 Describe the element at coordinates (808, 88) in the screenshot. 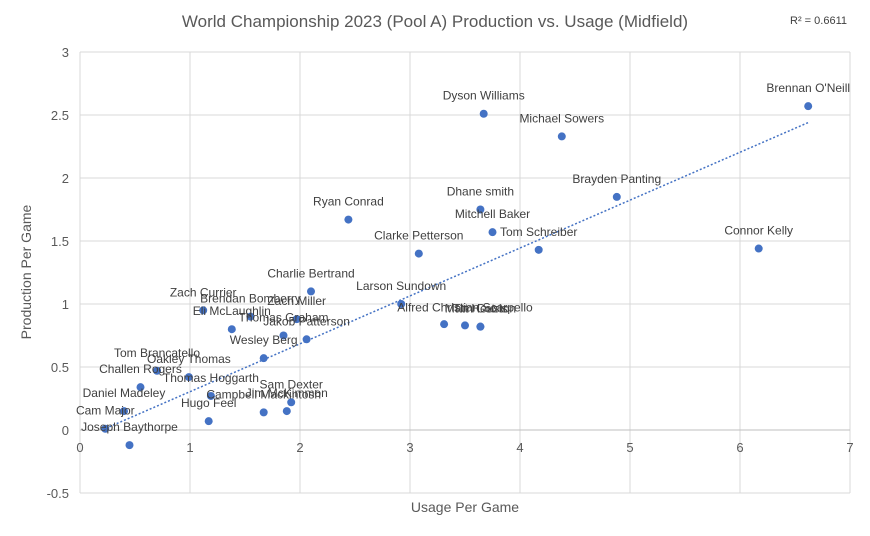

I see `point-label: Brennan O'Neill` at that location.